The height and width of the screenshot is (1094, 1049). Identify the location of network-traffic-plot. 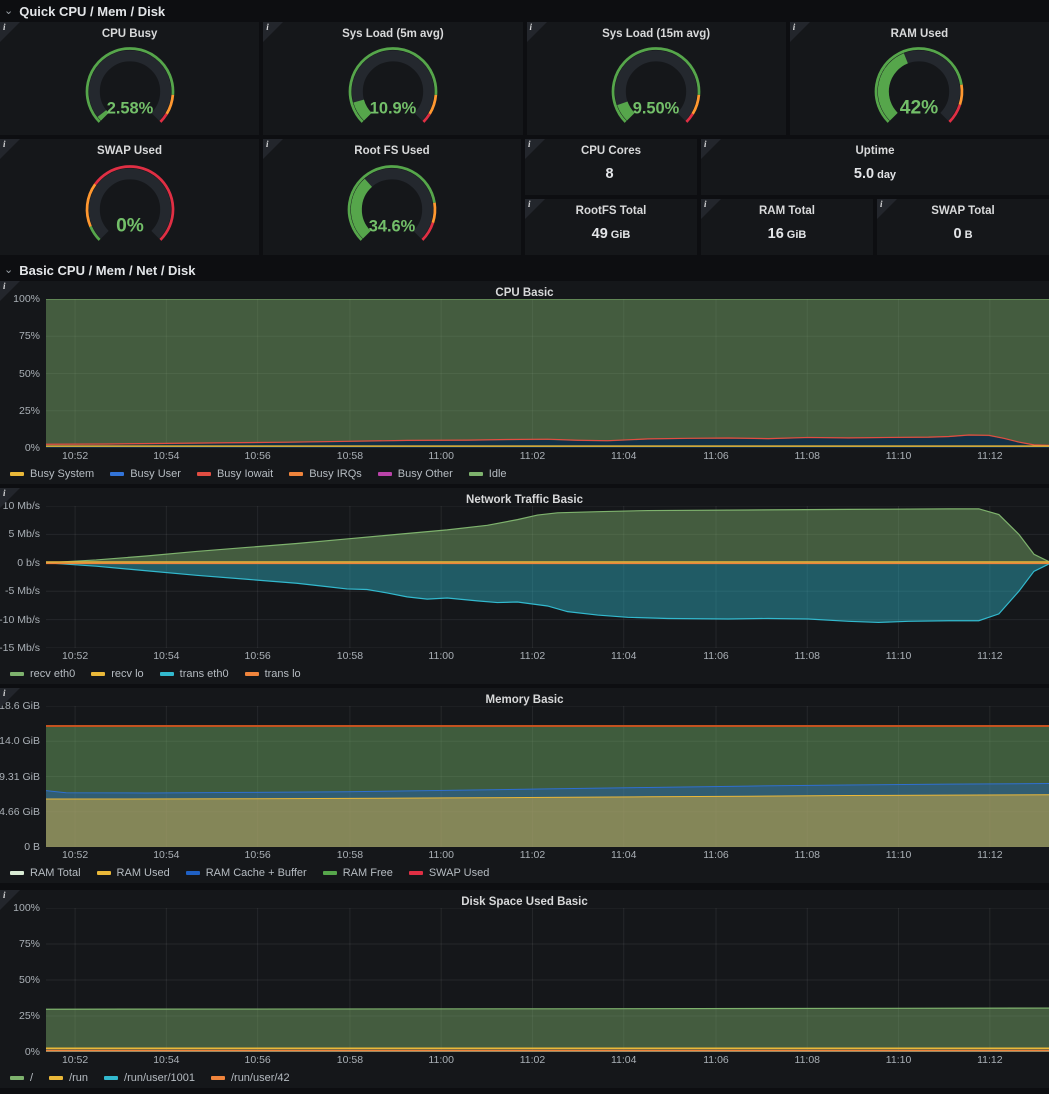
(547, 577).